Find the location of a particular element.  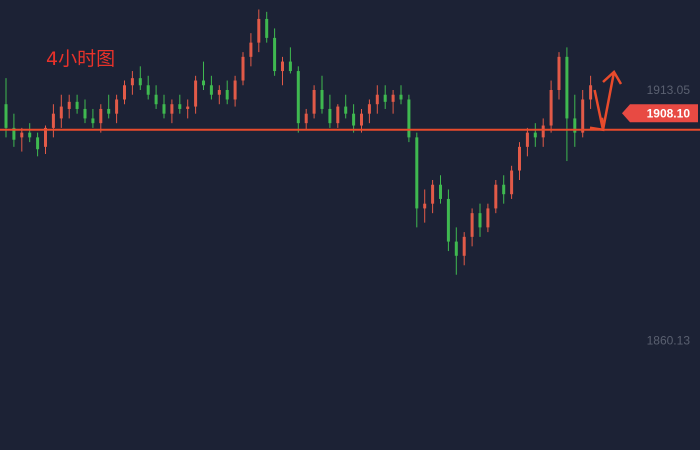

current-price-badge is located at coordinates (660, 113).